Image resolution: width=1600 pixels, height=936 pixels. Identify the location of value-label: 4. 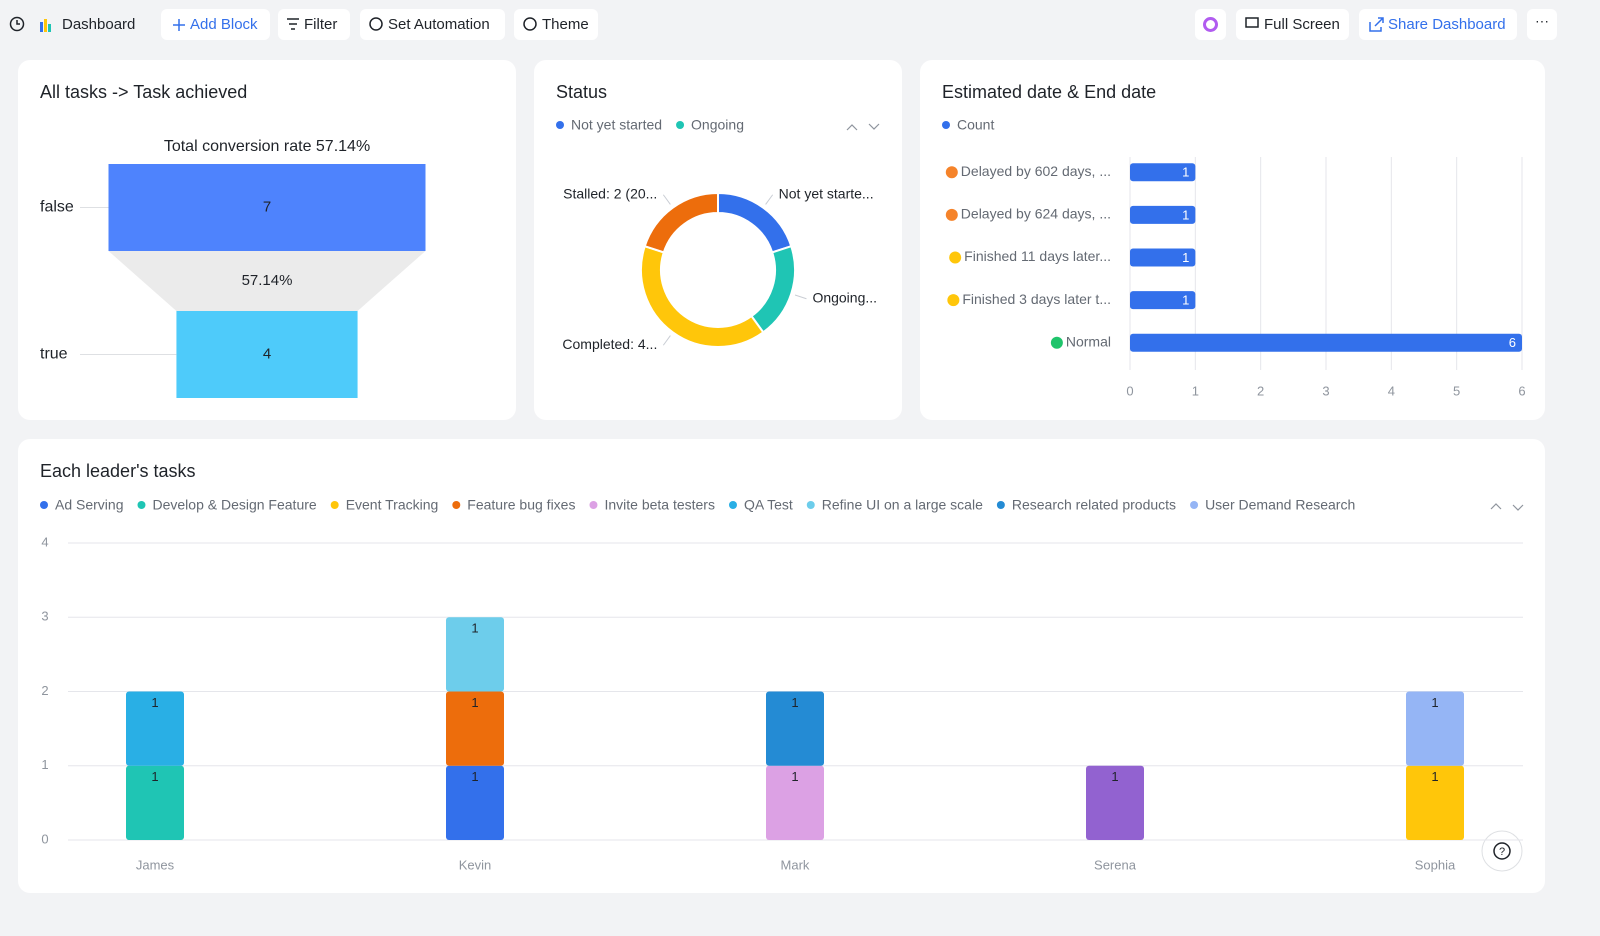
(267, 353).